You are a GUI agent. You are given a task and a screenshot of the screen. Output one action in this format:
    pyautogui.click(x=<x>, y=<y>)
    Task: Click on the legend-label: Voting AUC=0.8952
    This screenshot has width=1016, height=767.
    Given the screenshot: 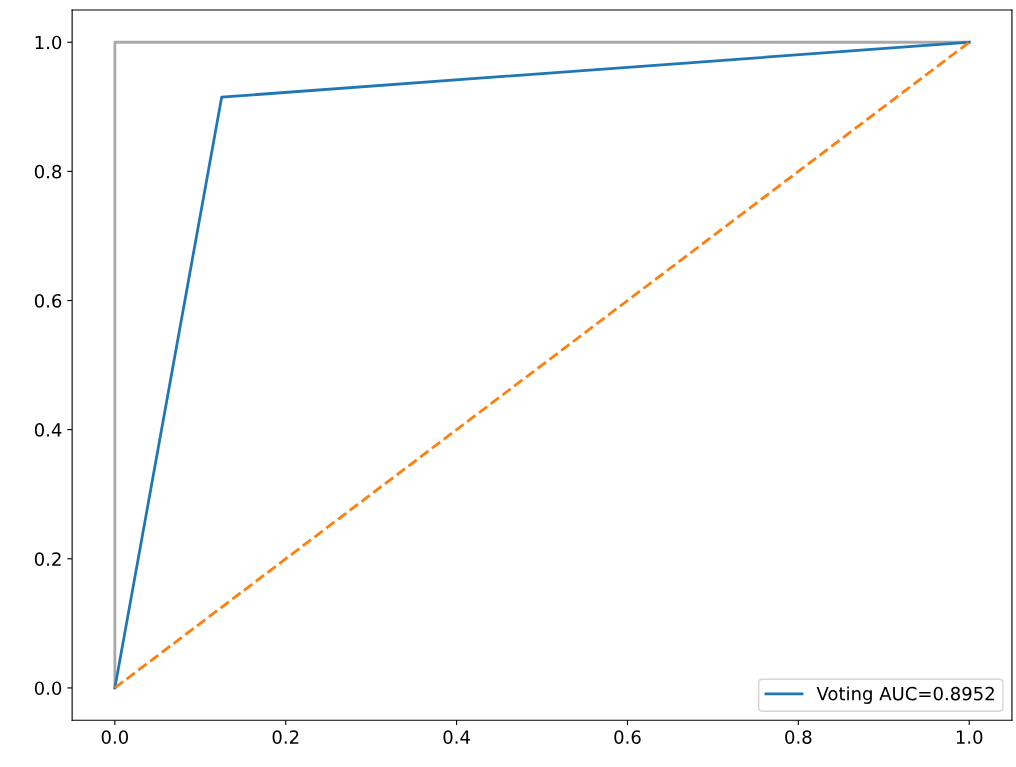 What is the action you would take?
    pyautogui.click(x=905, y=695)
    